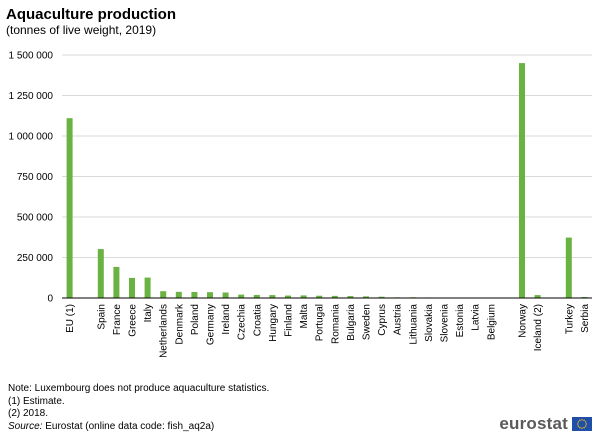 This screenshot has height=437, width=600. I want to click on x-tick-label: Estonia, so click(460, 321).